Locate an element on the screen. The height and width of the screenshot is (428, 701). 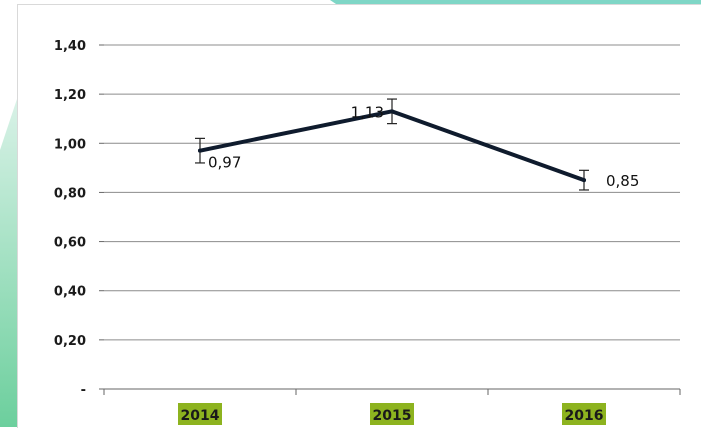
category-label: 2014 is located at coordinates (200, 416).